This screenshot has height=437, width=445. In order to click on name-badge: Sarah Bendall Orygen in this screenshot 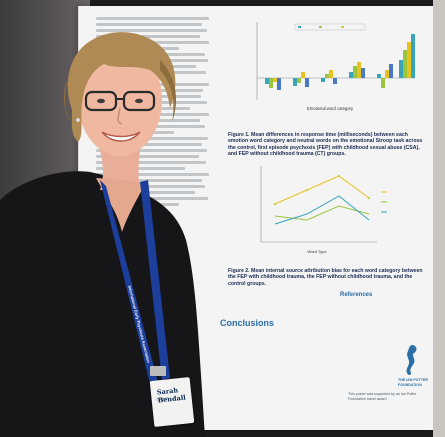, I will do `click(172, 402)`.